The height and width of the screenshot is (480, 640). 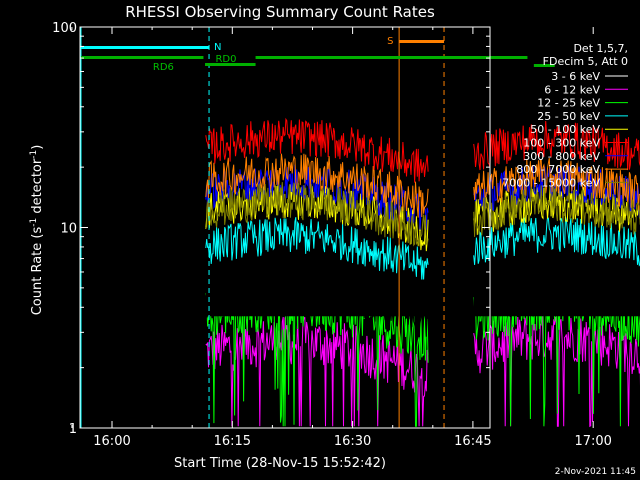 I want to click on rd6-label: RD6, so click(x=163, y=67).